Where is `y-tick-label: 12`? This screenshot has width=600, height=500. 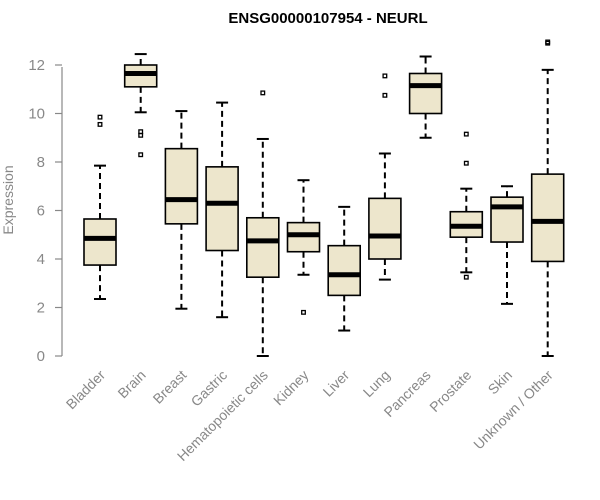
y-tick-label: 12 is located at coordinates (36, 65).